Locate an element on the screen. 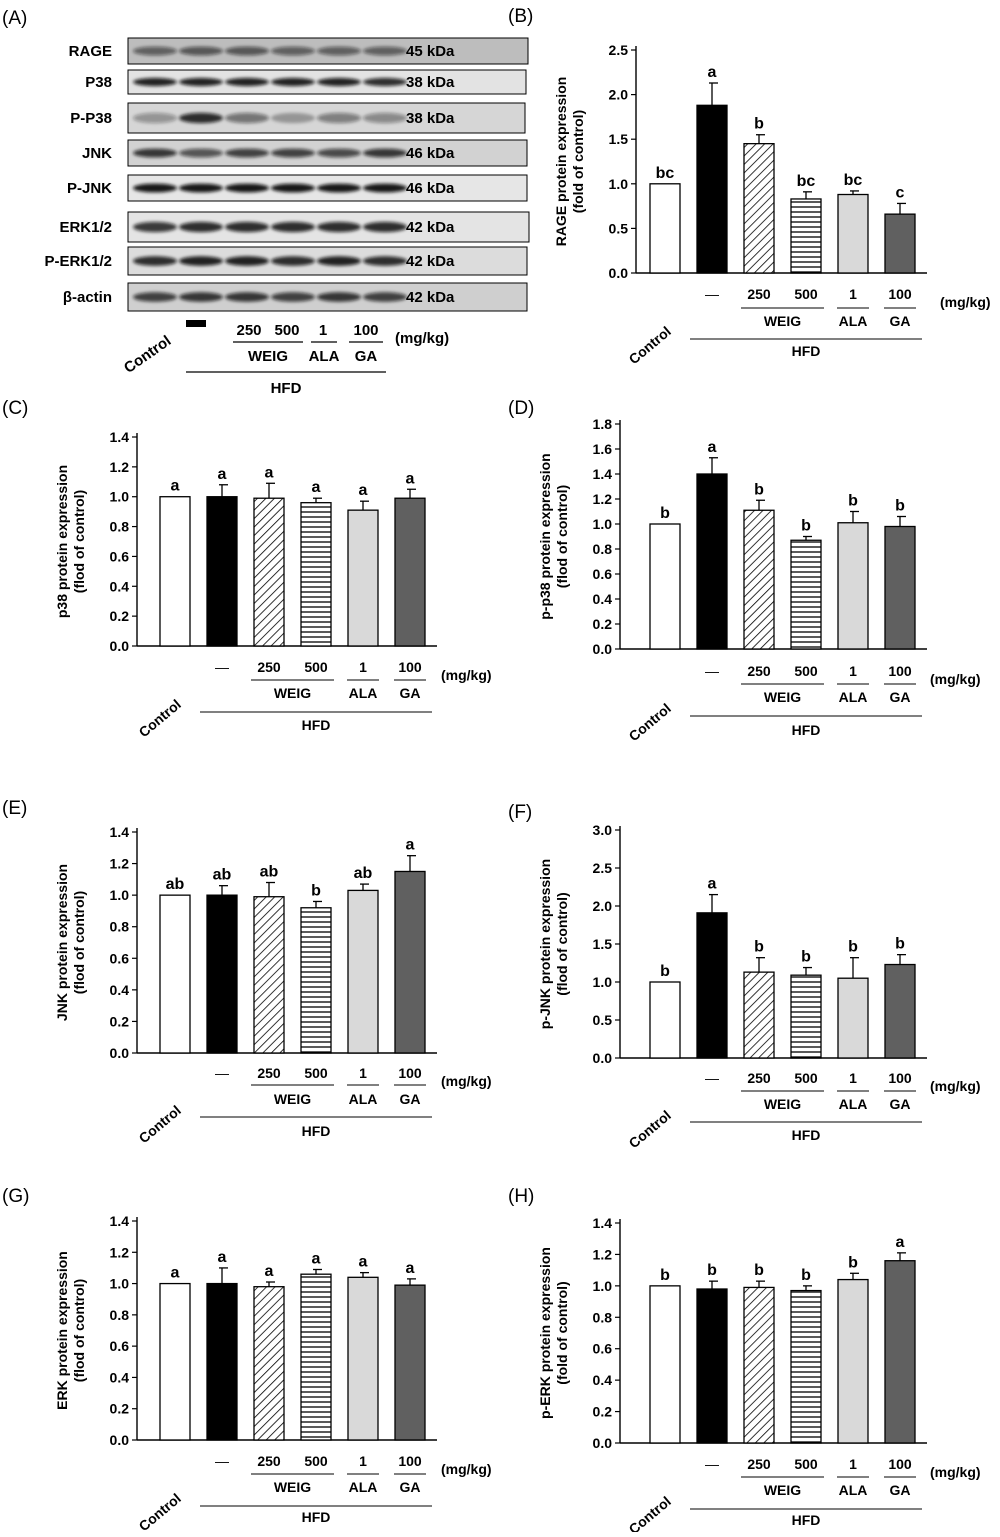 The width and height of the screenshot is (1000, 1537). significance-label: bc is located at coordinates (665, 173).